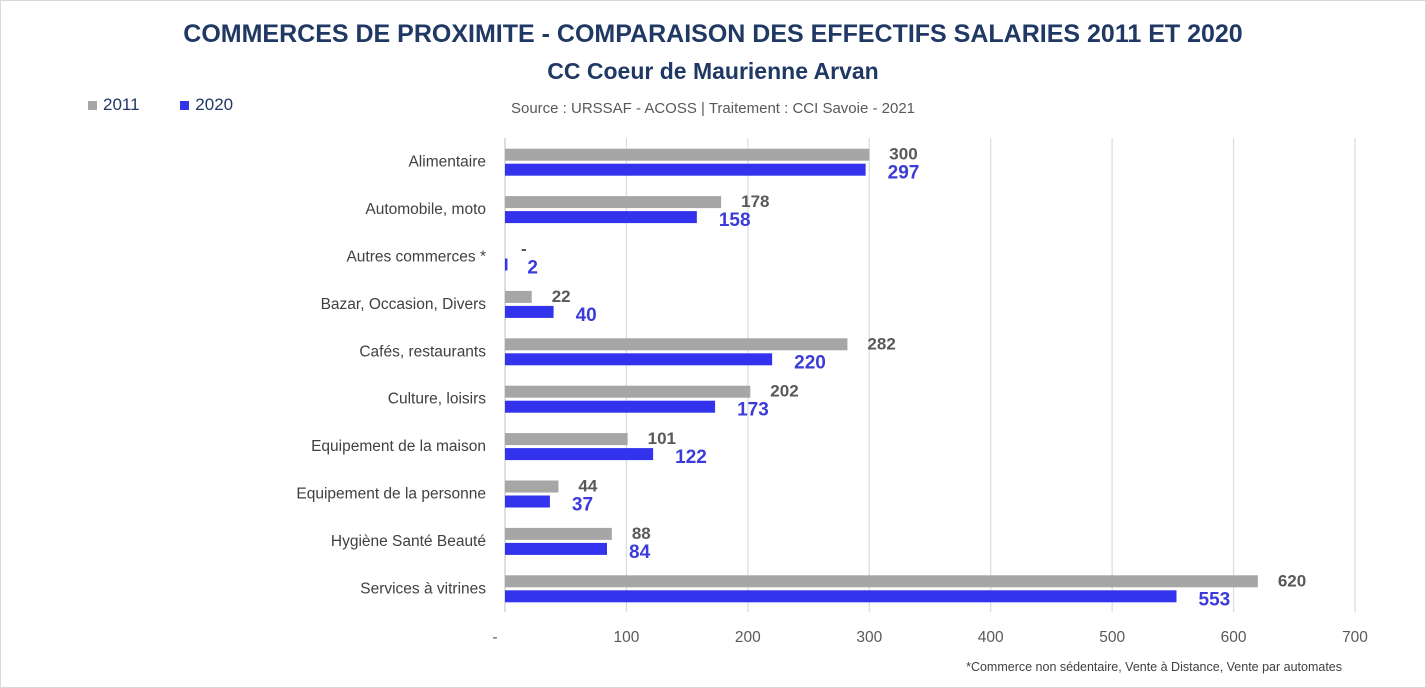 The image size is (1426, 688). What do you see at coordinates (582, 505) in the screenshot?
I see `data-label-2020: 37` at bounding box center [582, 505].